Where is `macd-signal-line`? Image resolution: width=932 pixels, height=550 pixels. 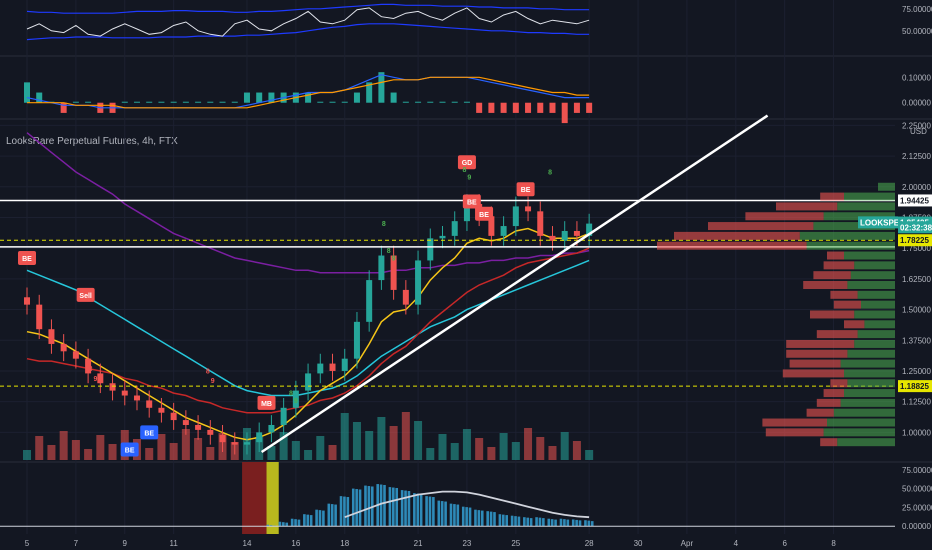 macd-signal-line is located at coordinates (308, 92).